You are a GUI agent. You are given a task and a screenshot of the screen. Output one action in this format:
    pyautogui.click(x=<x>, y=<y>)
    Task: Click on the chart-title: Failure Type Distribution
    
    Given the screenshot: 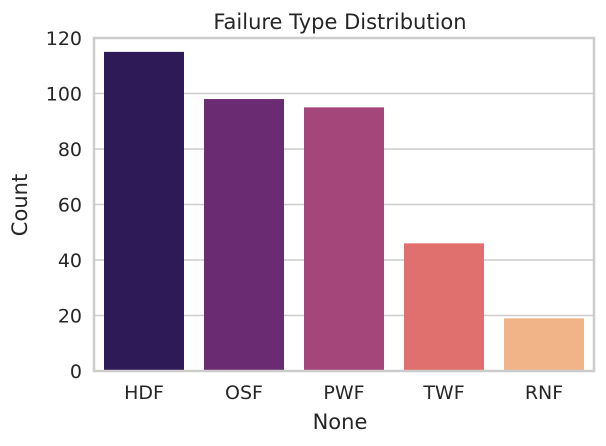 What is the action you would take?
    pyautogui.click(x=339, y=22)
    